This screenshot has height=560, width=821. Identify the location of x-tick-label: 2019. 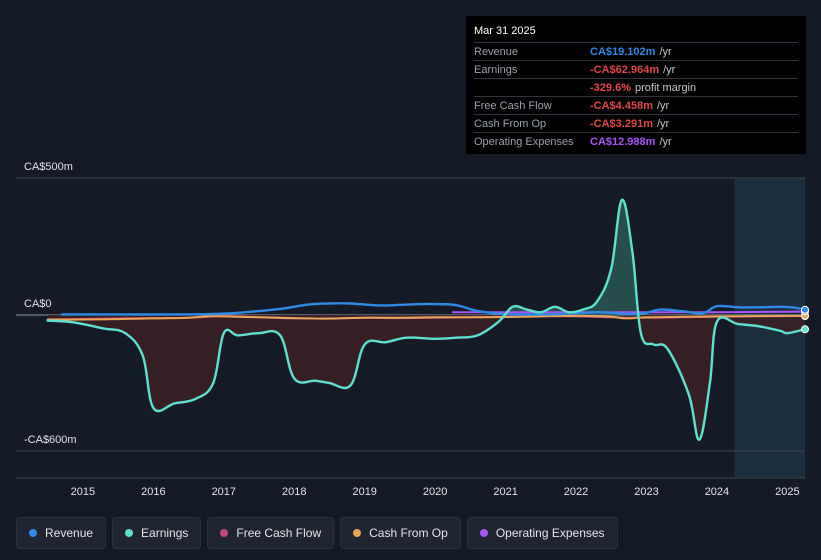
(364, 492).